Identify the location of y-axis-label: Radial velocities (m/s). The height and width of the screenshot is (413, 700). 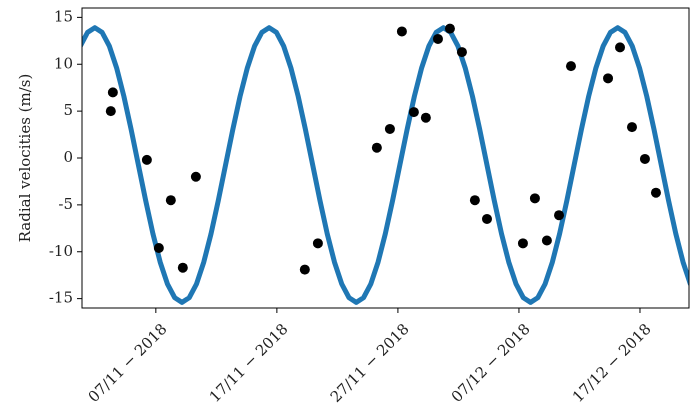
(25, 158).